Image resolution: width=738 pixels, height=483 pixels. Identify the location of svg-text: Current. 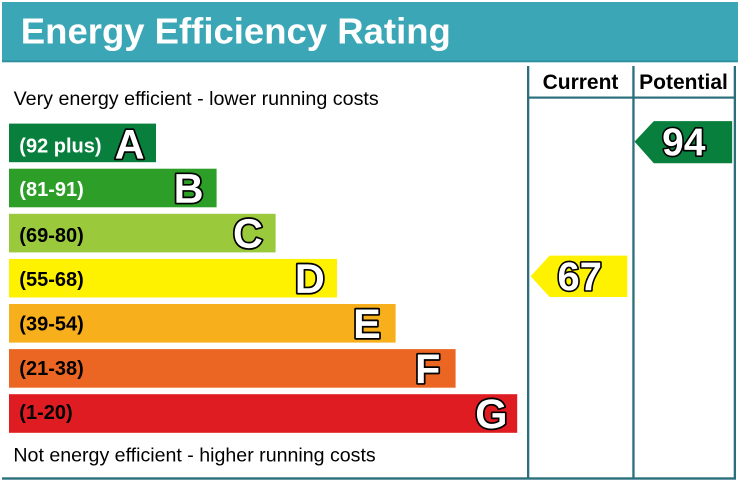
(581, 82).